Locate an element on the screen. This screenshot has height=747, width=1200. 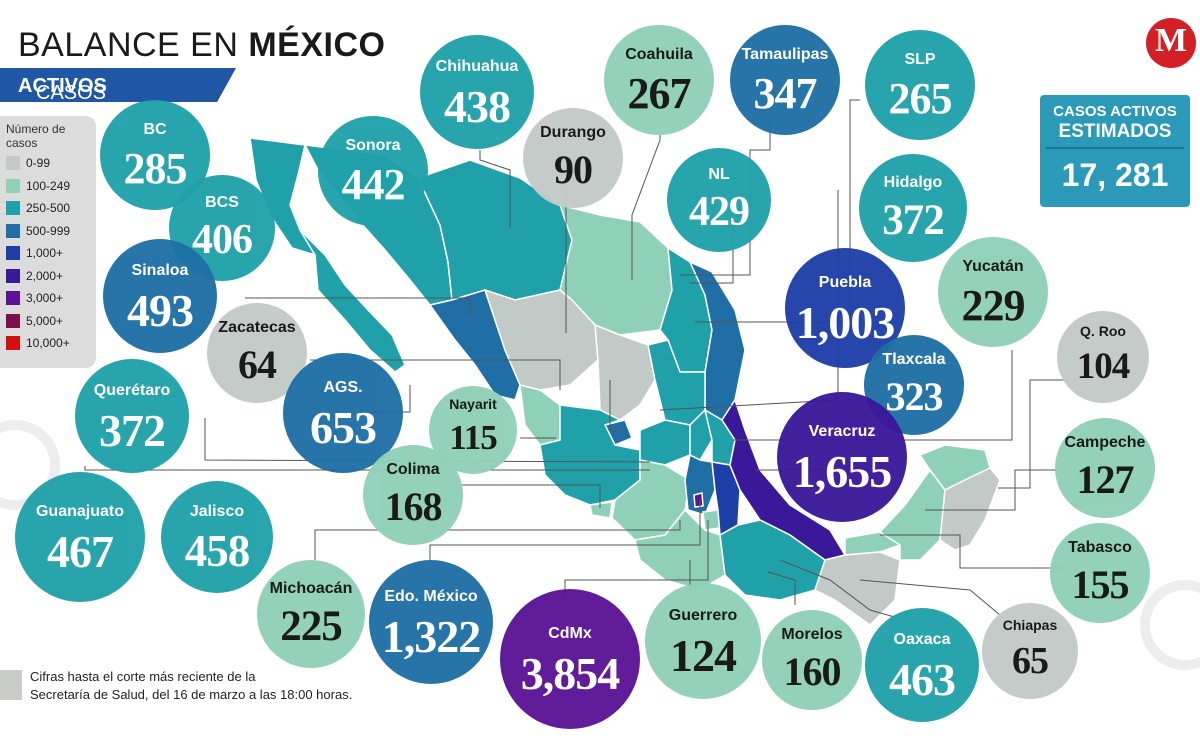
state-bubble-cdmx: CdMx 3,854 is located at coordinates (570, 659).